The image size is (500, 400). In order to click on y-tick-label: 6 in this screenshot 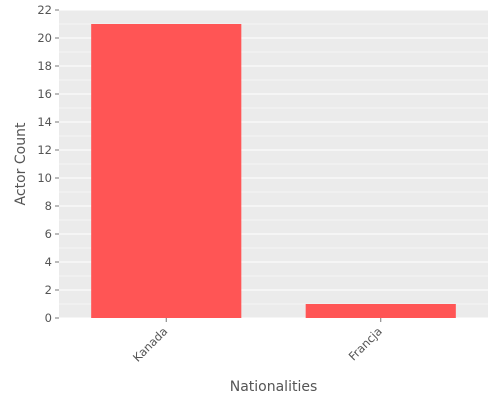, I will do `click(48, 234)`.